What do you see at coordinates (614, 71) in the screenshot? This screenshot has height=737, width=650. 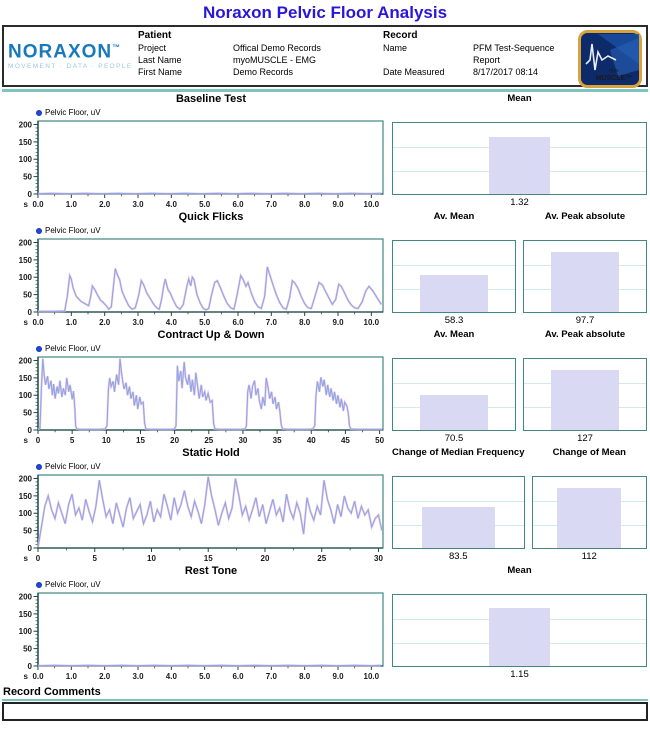 I see `badge-line1: myo` at bounding box center [614, 71].